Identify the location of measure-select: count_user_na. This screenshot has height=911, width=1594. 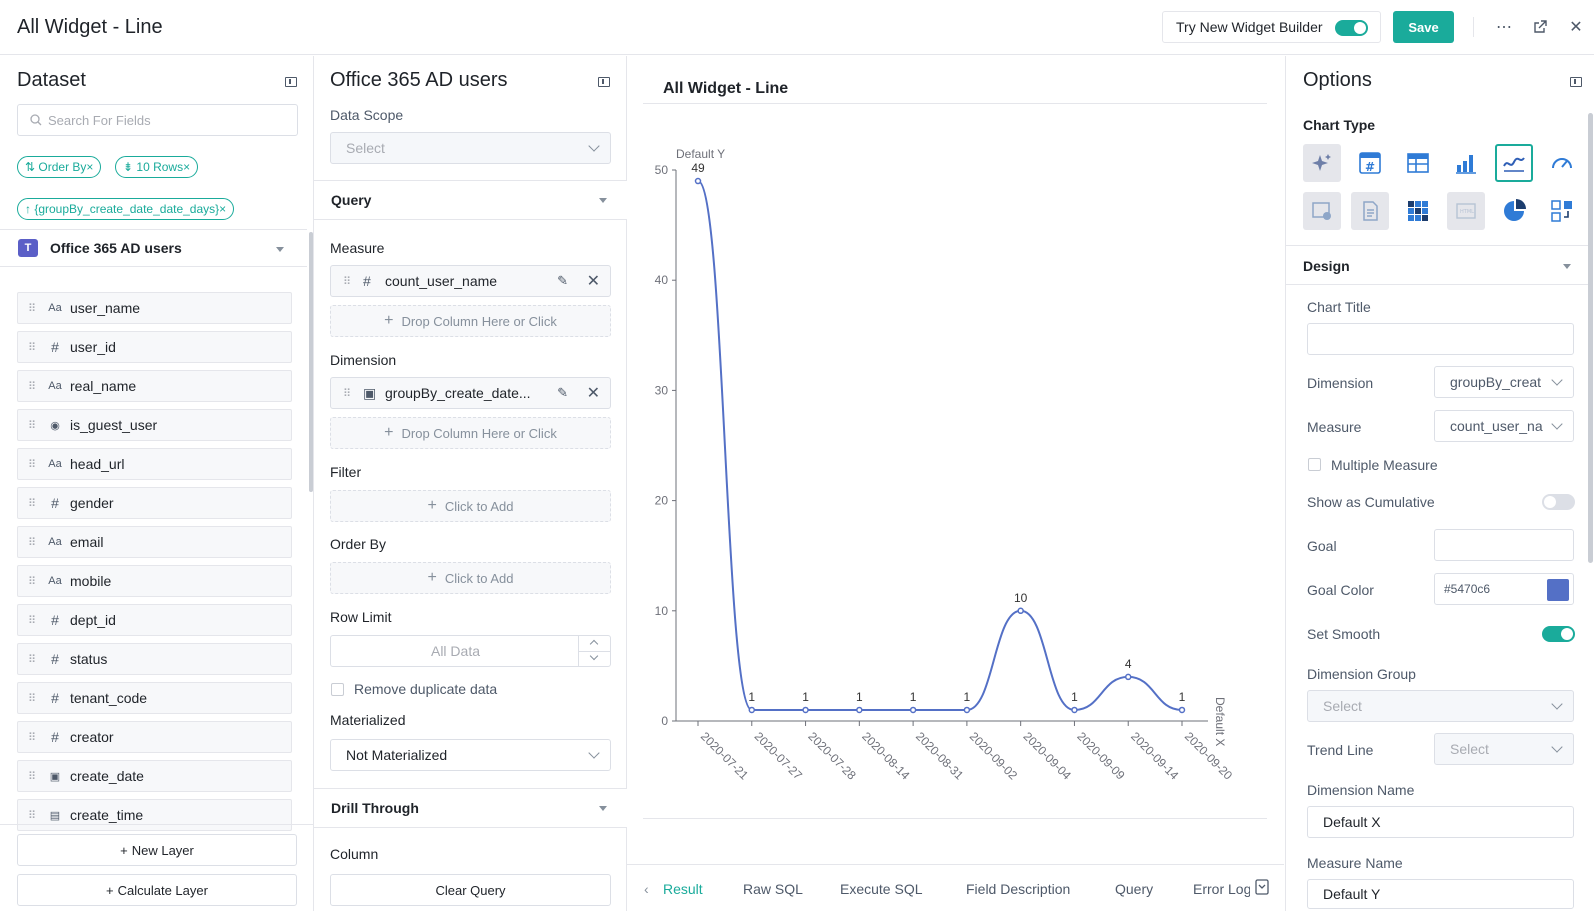
(1504, 426).